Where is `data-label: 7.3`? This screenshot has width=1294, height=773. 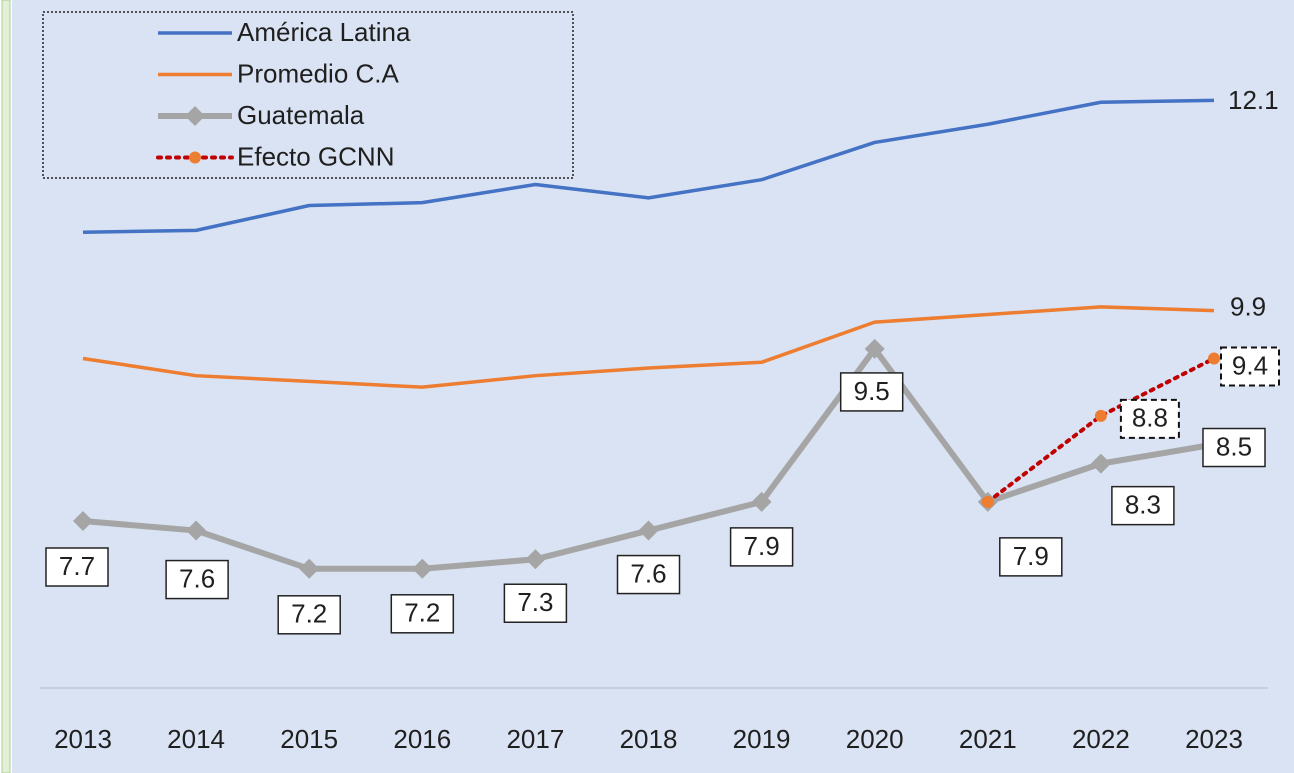 data-label: 7.3 is located at coordinates (535, 602).